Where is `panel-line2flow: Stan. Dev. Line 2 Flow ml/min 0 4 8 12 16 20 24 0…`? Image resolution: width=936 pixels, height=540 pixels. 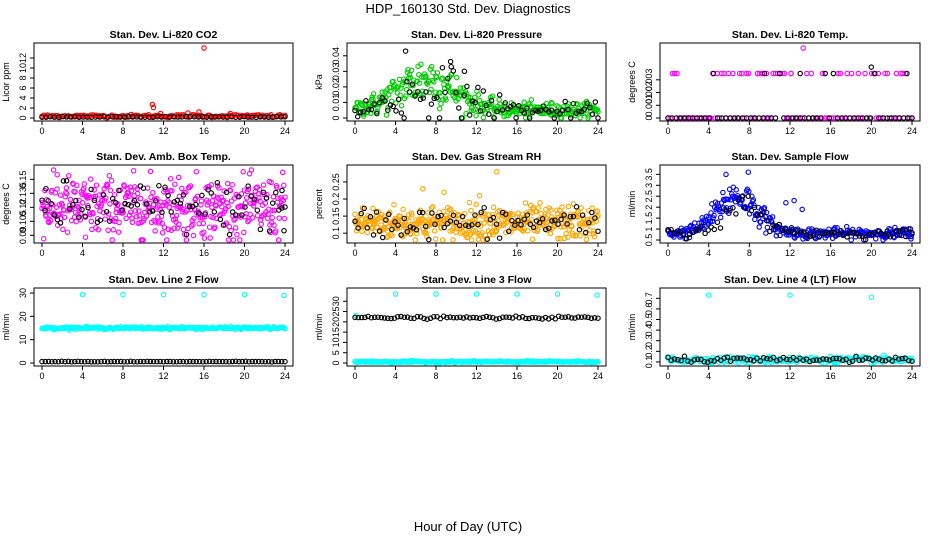 panel-line2flow: Stan. Dev. Line 2 Flow ml/min 0 4 8 12 16 20 24 0… is located at coordinates (147, 327).